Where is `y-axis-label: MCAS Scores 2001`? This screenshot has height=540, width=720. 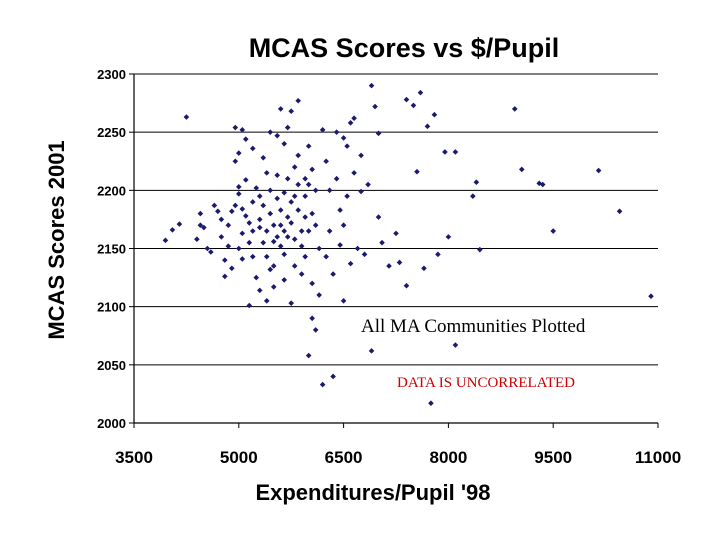
y-axis-label: MCAS Scores 2001 is located at coordinates (56, 239).